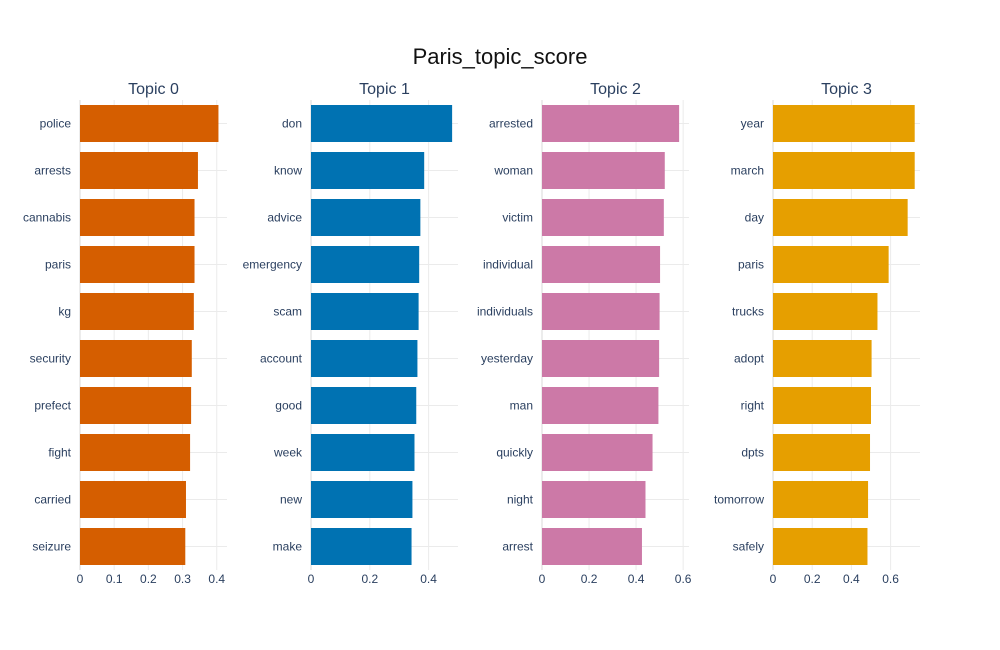 This screenshot has height=650, width=1000. I want to click on bar-woman, so click(603, 170).